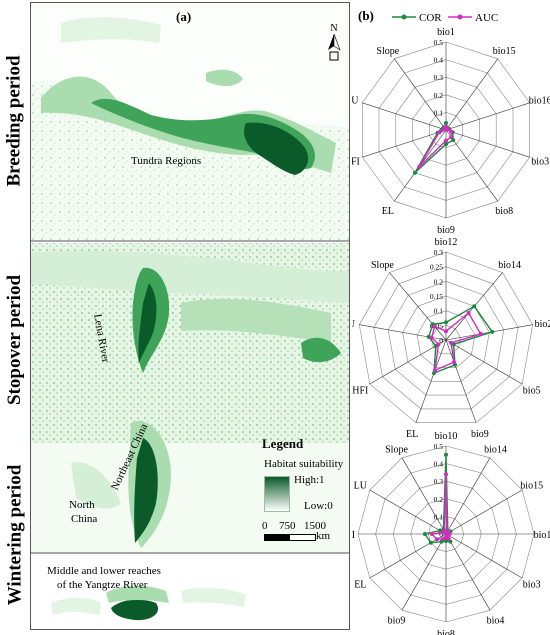 This screenshot has width=550, height=635. What do you see at coordinates (446, 242) in the screenshot?
I see `radar-1-axis-label-0: bio12` at bounding box center [446, 242].